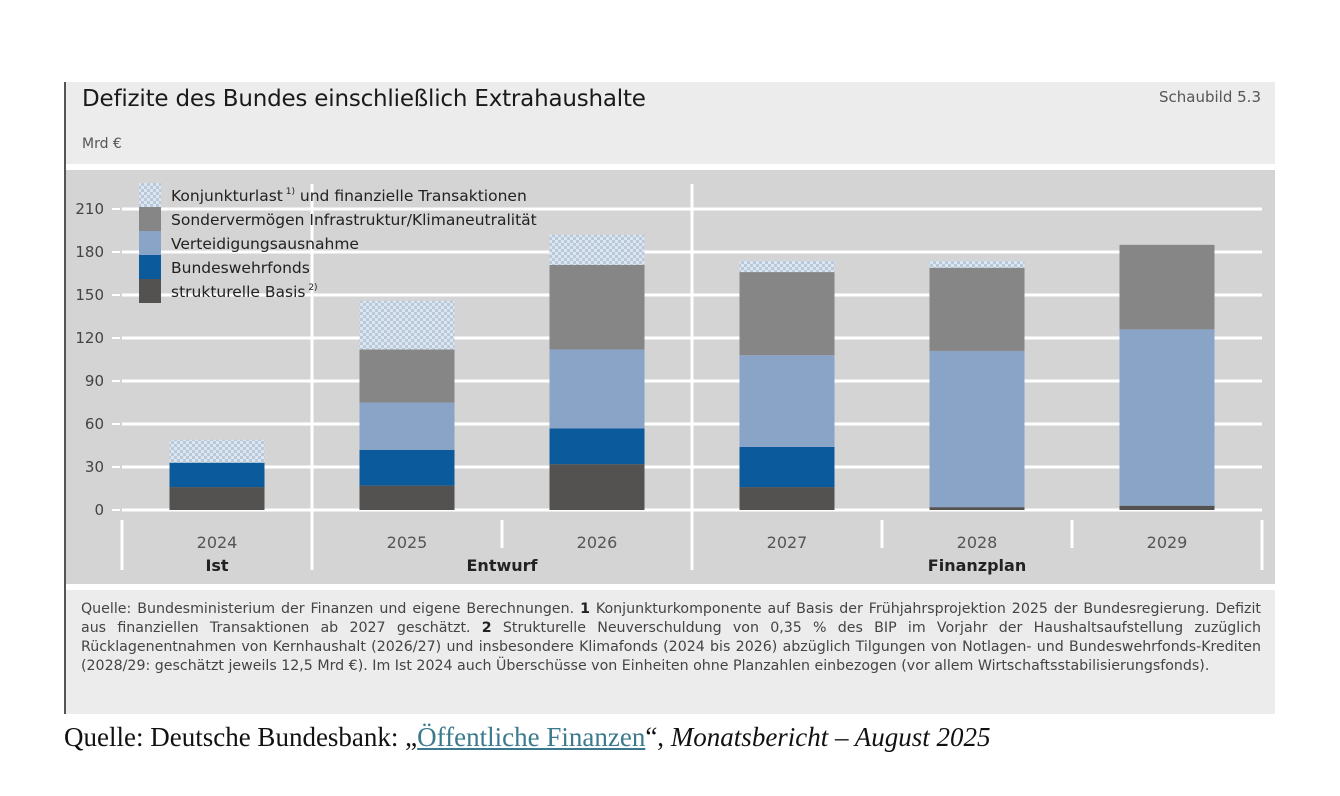  Describe the element at coordinates (658, 737) in the screenshot. I see `source-middle: “,` at that location.